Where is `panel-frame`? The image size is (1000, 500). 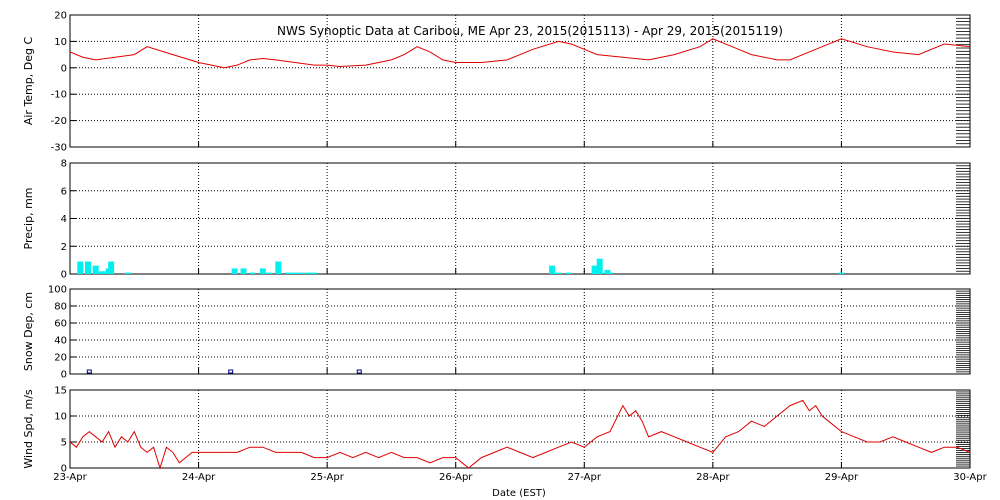
panel-frame is located at coordinates (520, 429).